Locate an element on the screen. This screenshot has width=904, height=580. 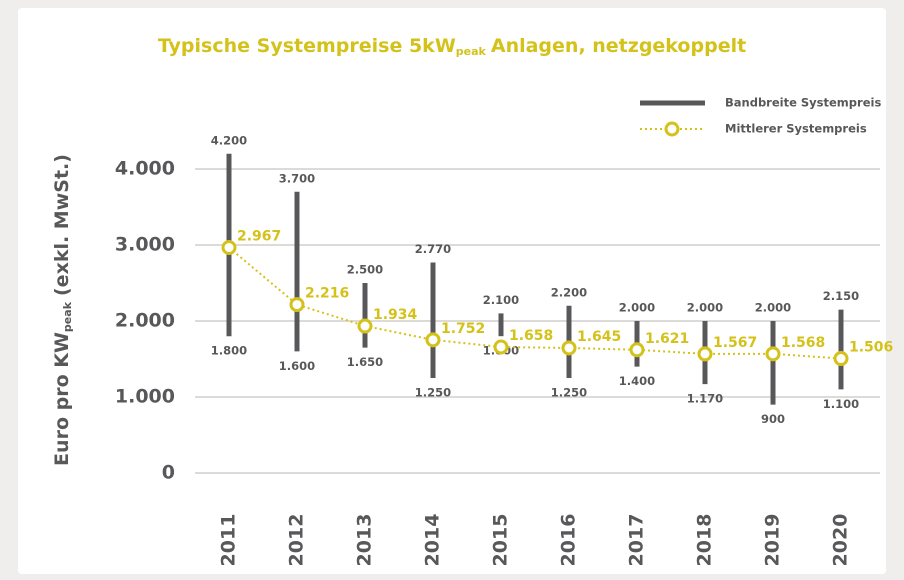
mean-label: 1.645 is located at coordinates (599, 337).